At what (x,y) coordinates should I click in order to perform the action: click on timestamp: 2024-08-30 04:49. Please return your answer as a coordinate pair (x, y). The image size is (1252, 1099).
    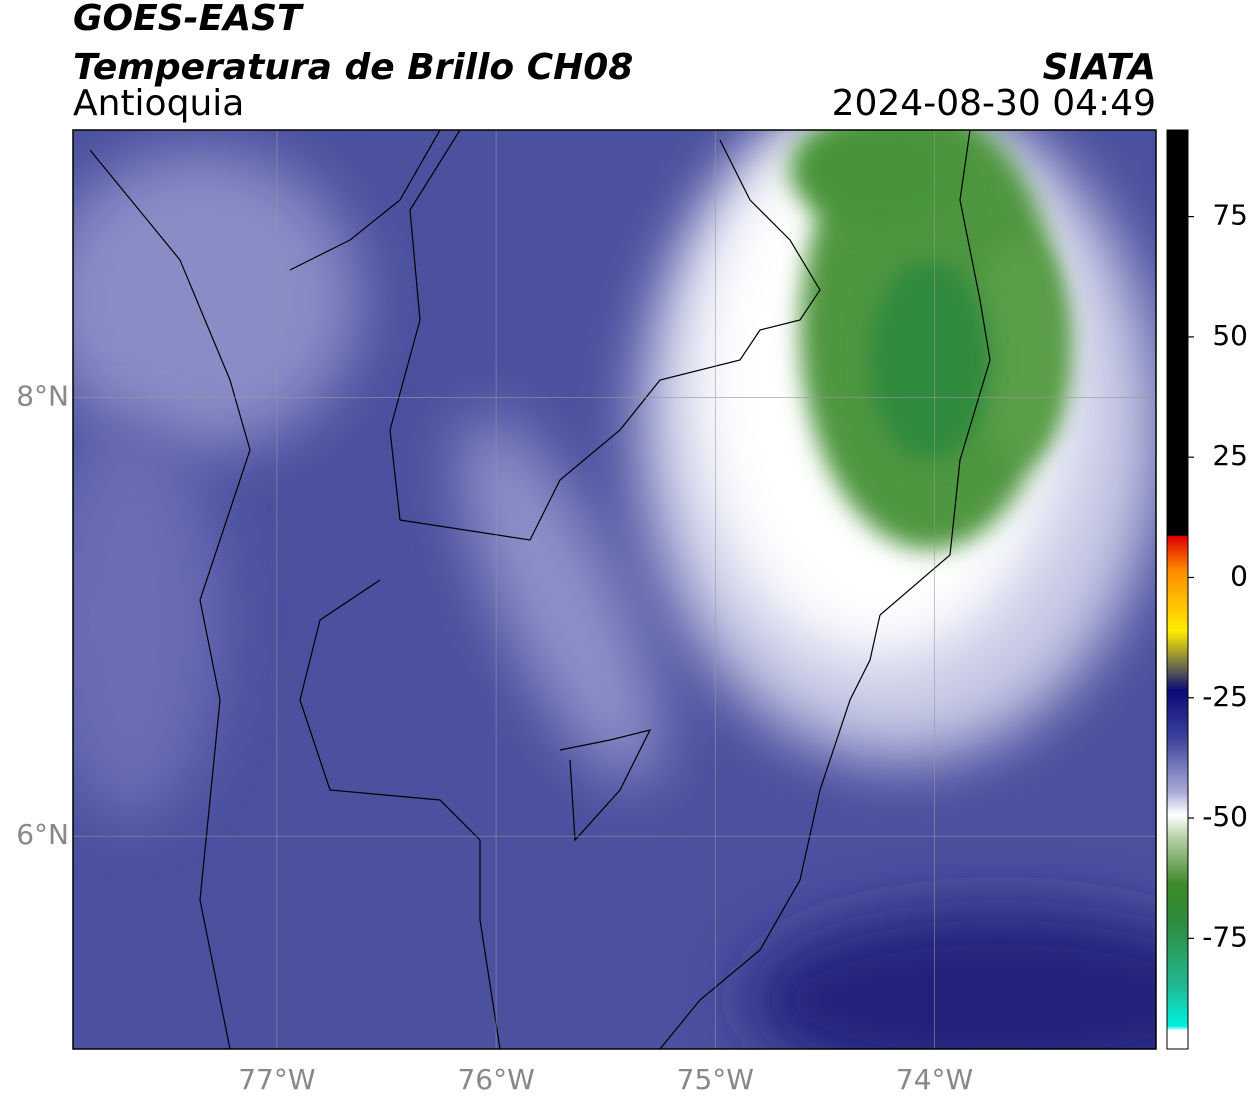
    Looking at the image, I should click on (994, 103).